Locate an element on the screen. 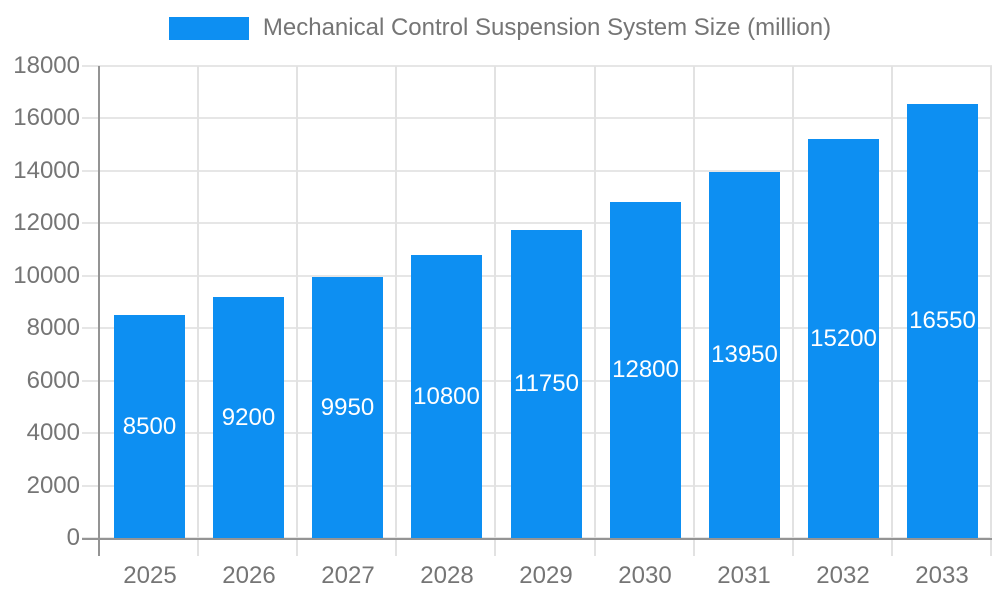  bar-value-label: 9200 is located at coordinates (248, 417).